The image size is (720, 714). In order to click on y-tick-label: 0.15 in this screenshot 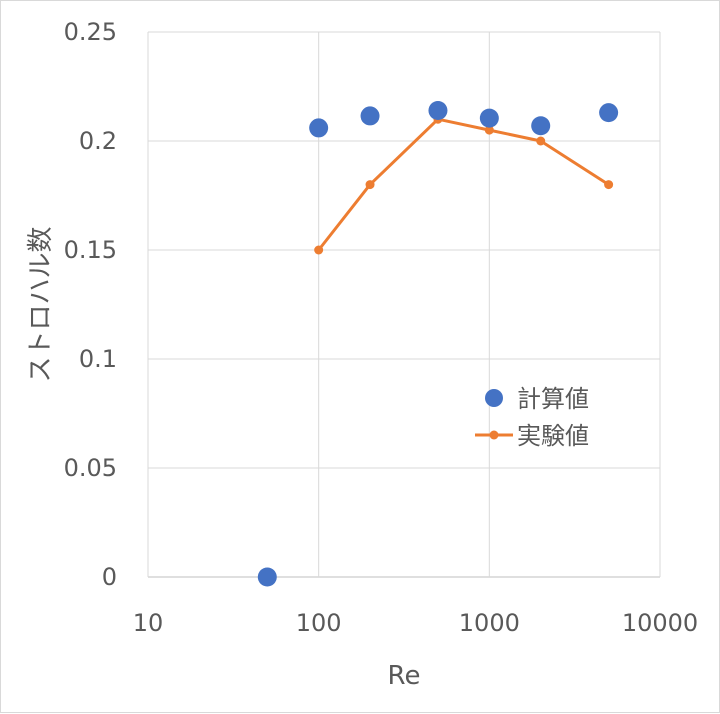, I will do `click(90, 250)`.